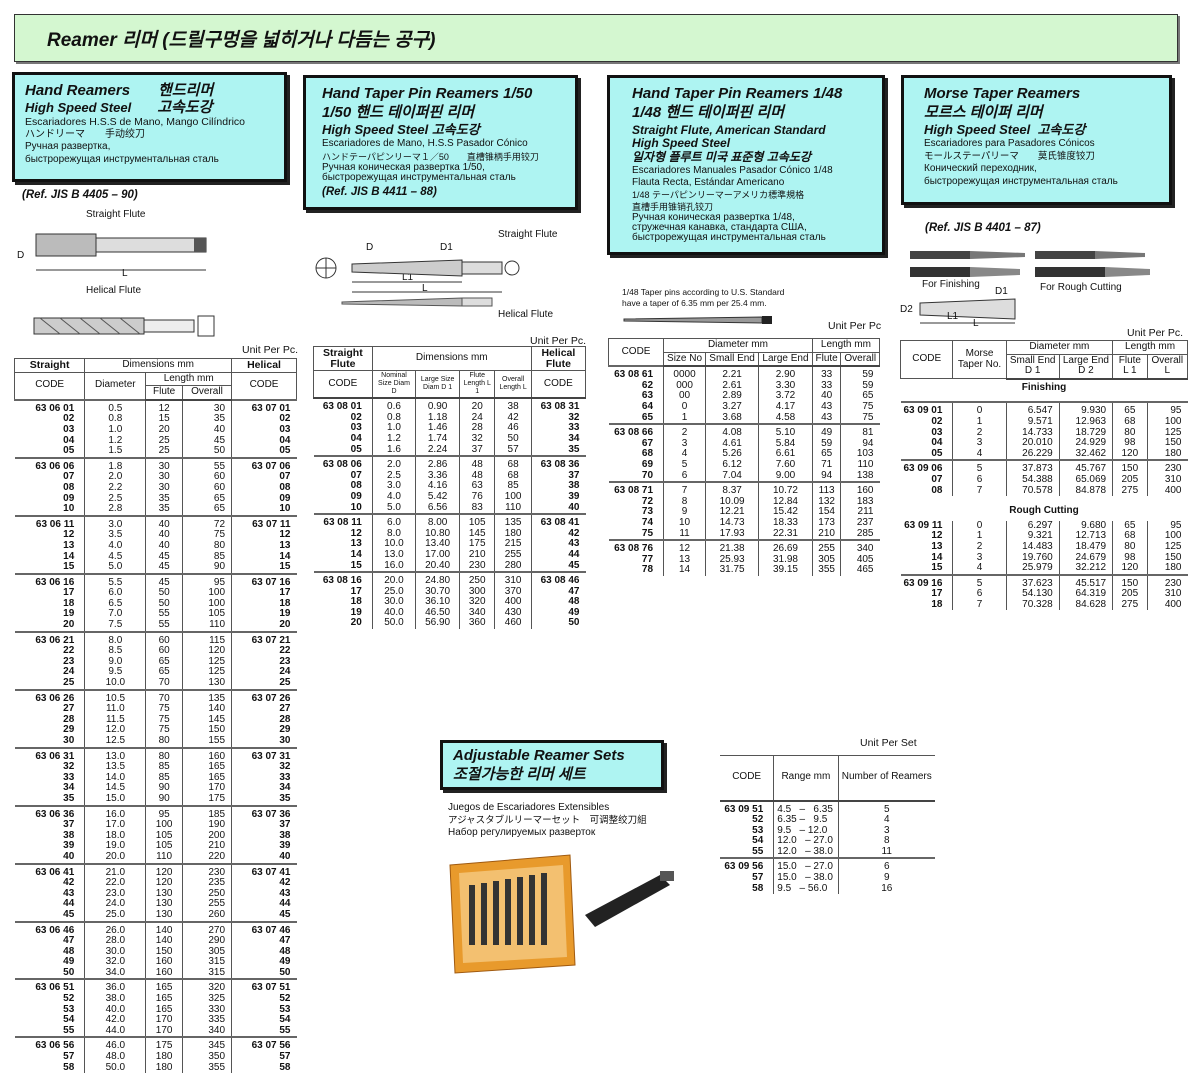  What do you see at coordinates (805, 865) in the screenshot?
I see `value-cell: 15.0 – 27.0` at bounding box center [805, 865].